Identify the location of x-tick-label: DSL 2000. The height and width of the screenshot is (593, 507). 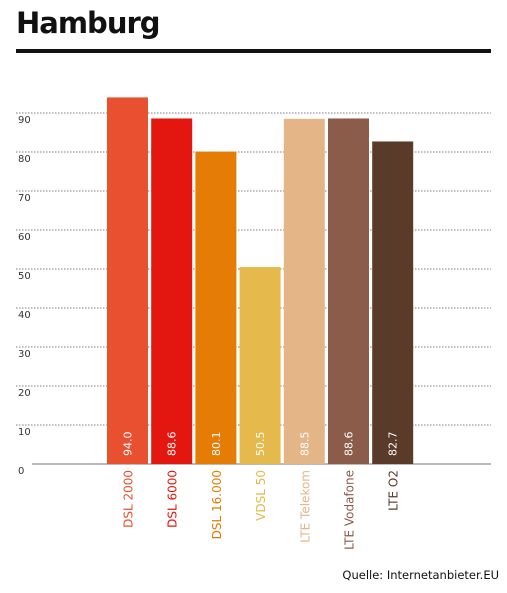
(129, 499).